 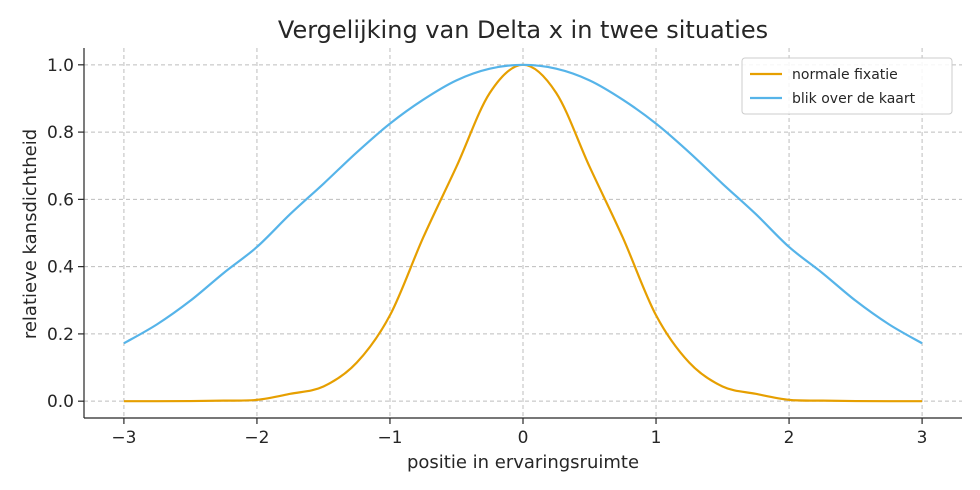 I want to click on legend-label: blik over de kaart, so click(x=854, y=99).